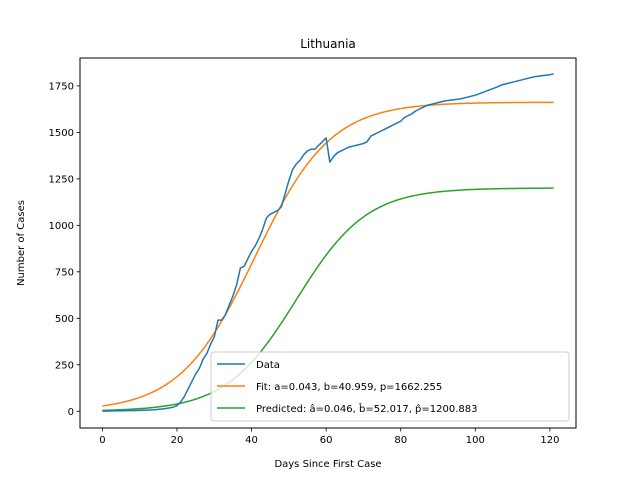 The height and width of the screenshot is (480, 640). Describe the element at coordinates (64, 319) in the screenshot. I see `y-tick-label: 500` at that location.